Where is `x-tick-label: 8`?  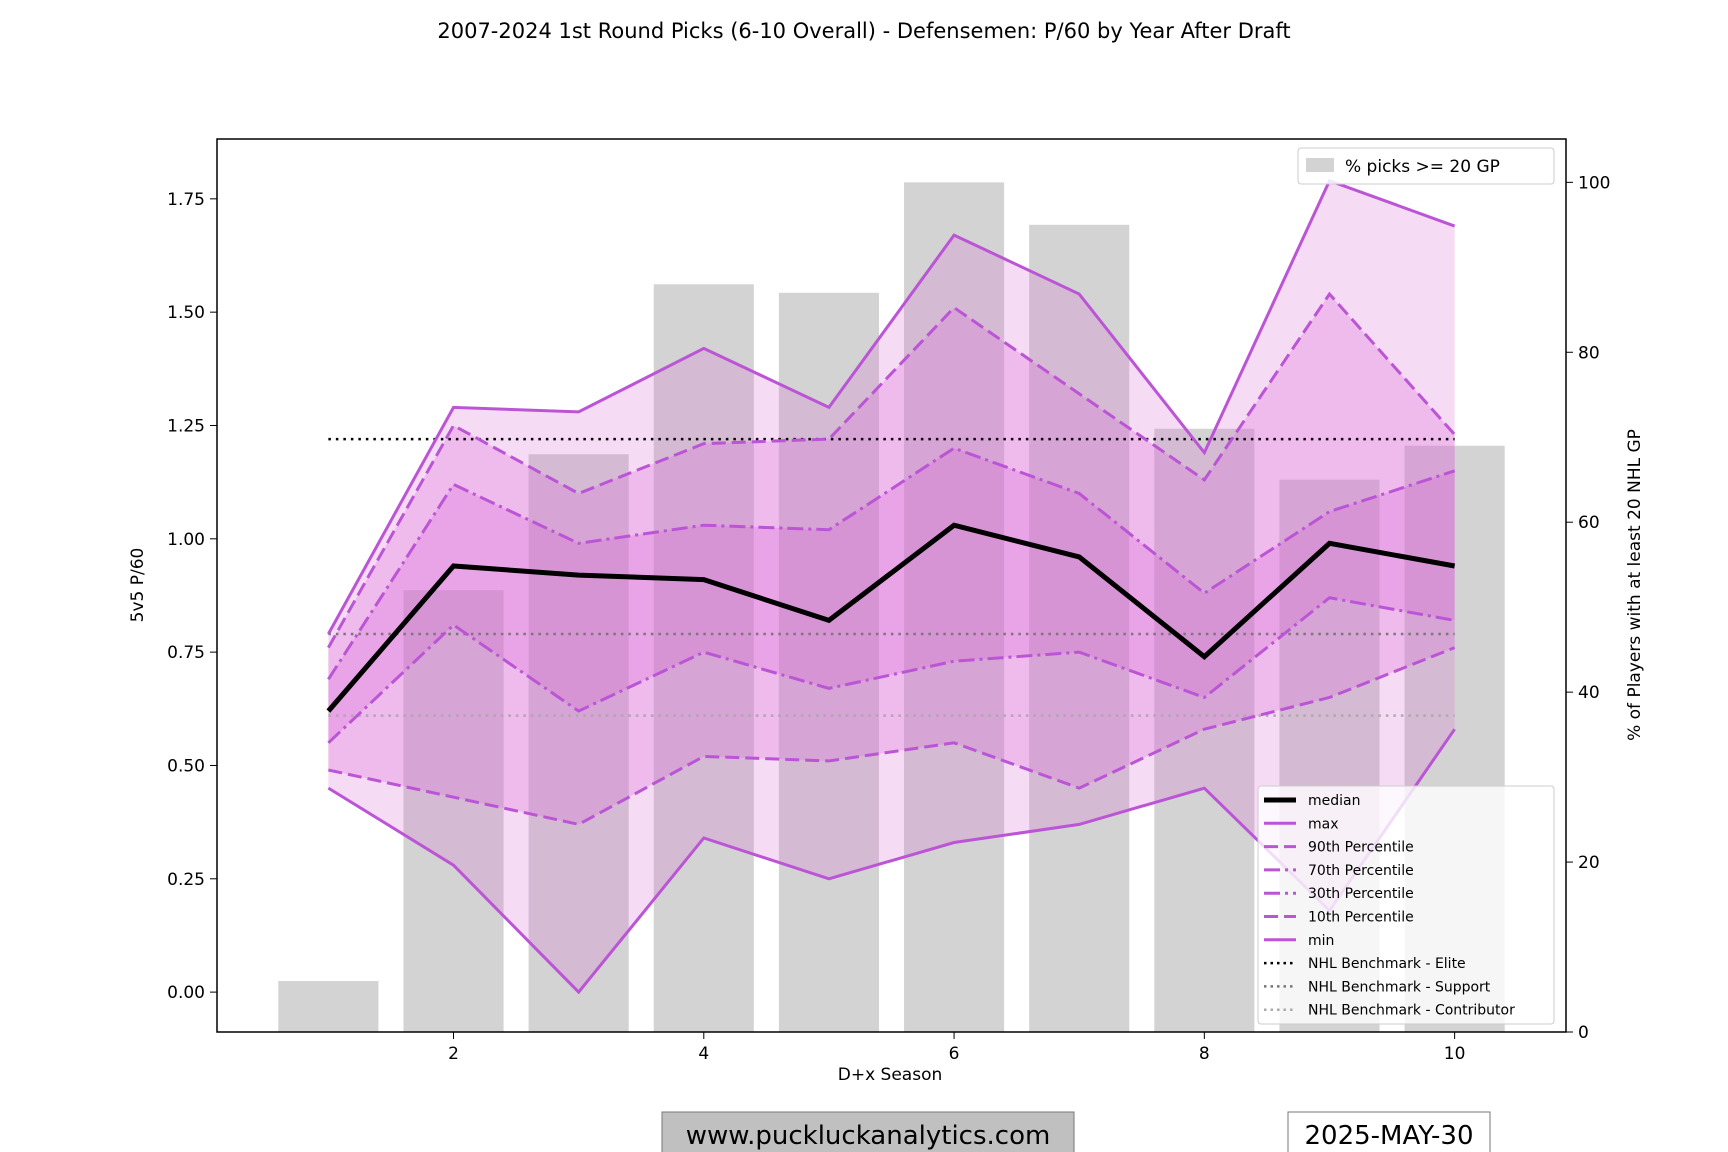
x-tick-label: 8 is located at coordinates (1204, 1054).